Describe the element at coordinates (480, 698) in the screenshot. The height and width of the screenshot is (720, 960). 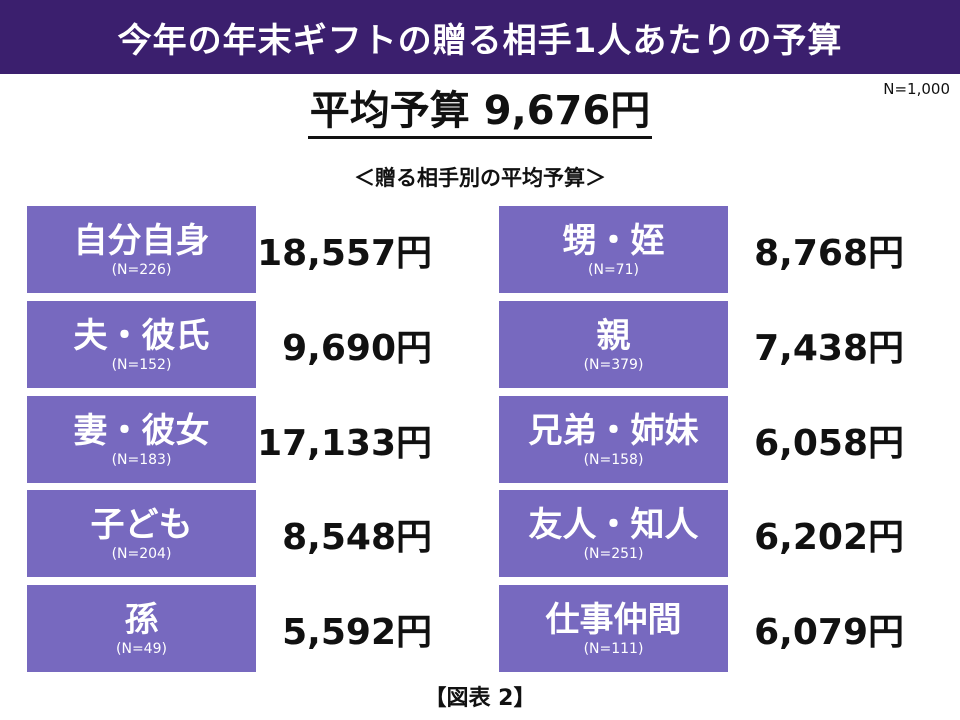
I see `figure-caption: 【図表 2】` at that location.